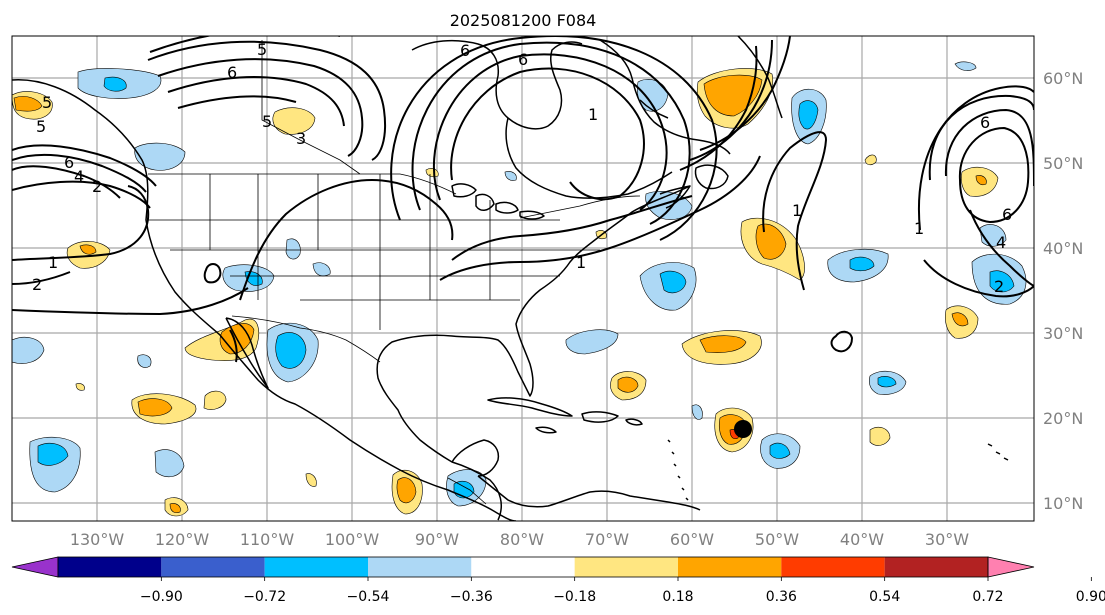 The width and height of the screenshot is (1105, 615). Describe the element at coordinates (301, 138) in the screenshot. I see `contour-label: 3` at that location.